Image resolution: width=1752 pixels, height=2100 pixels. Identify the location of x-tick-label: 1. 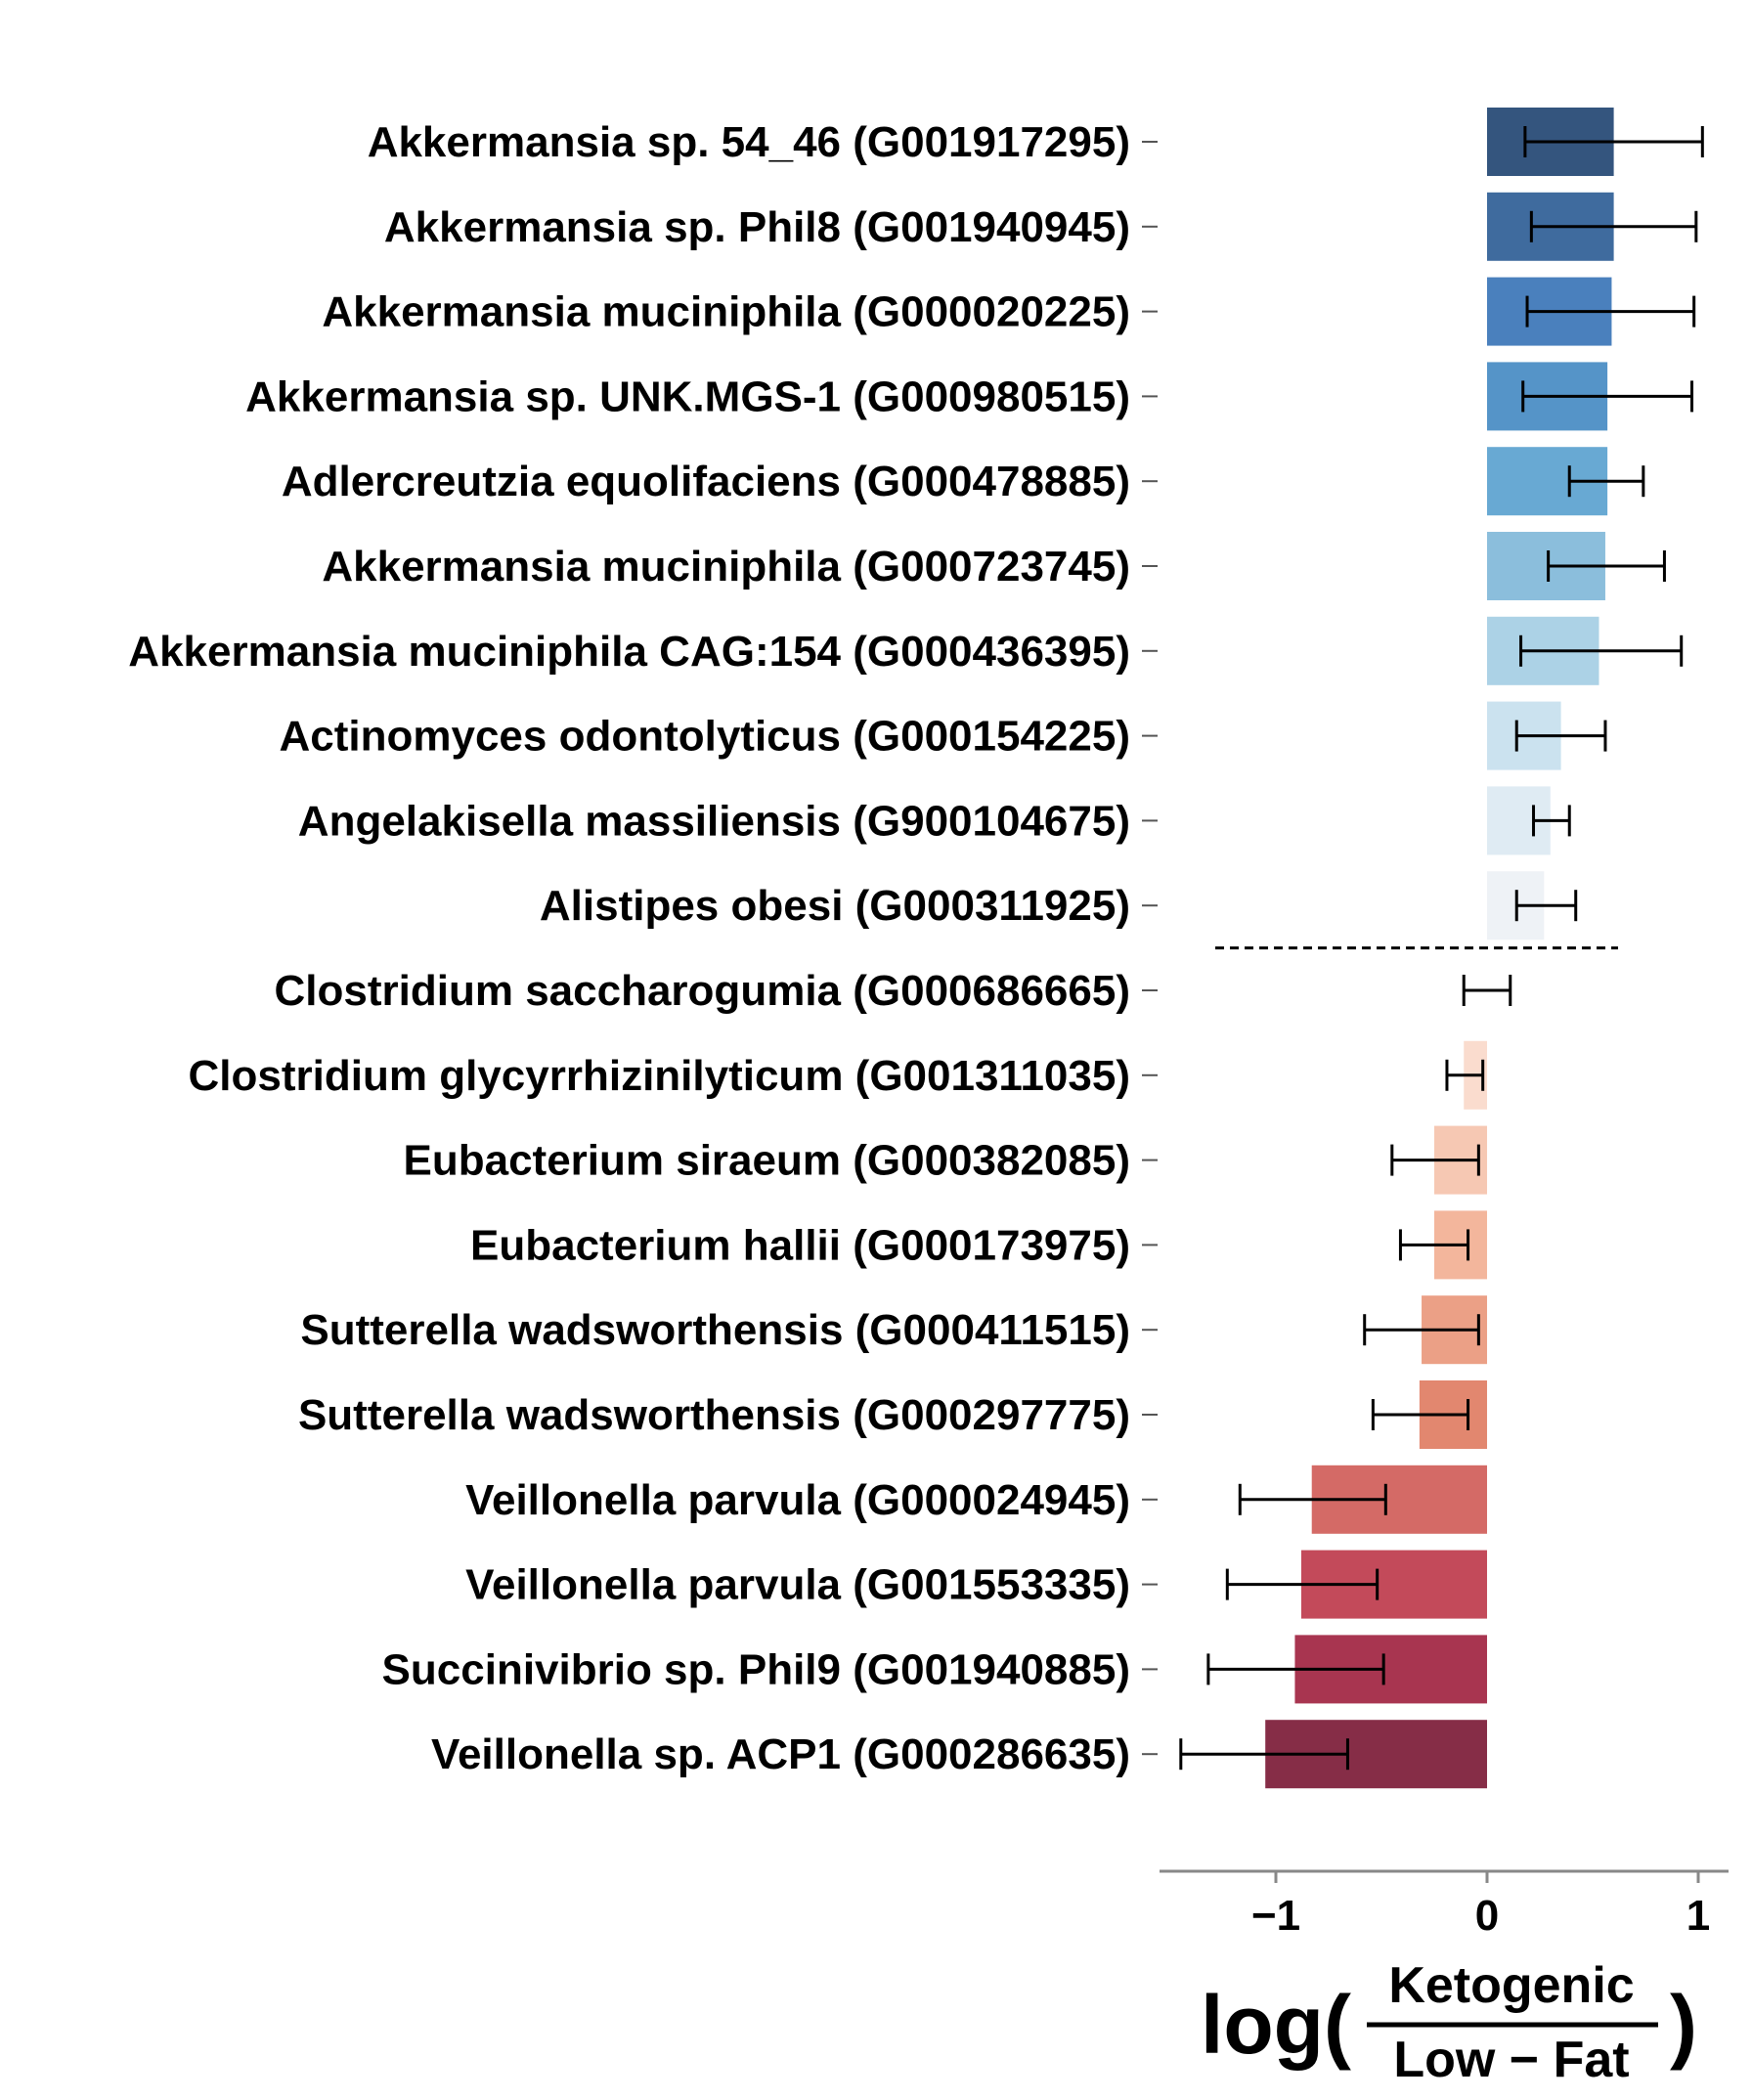
(1698, 1916).